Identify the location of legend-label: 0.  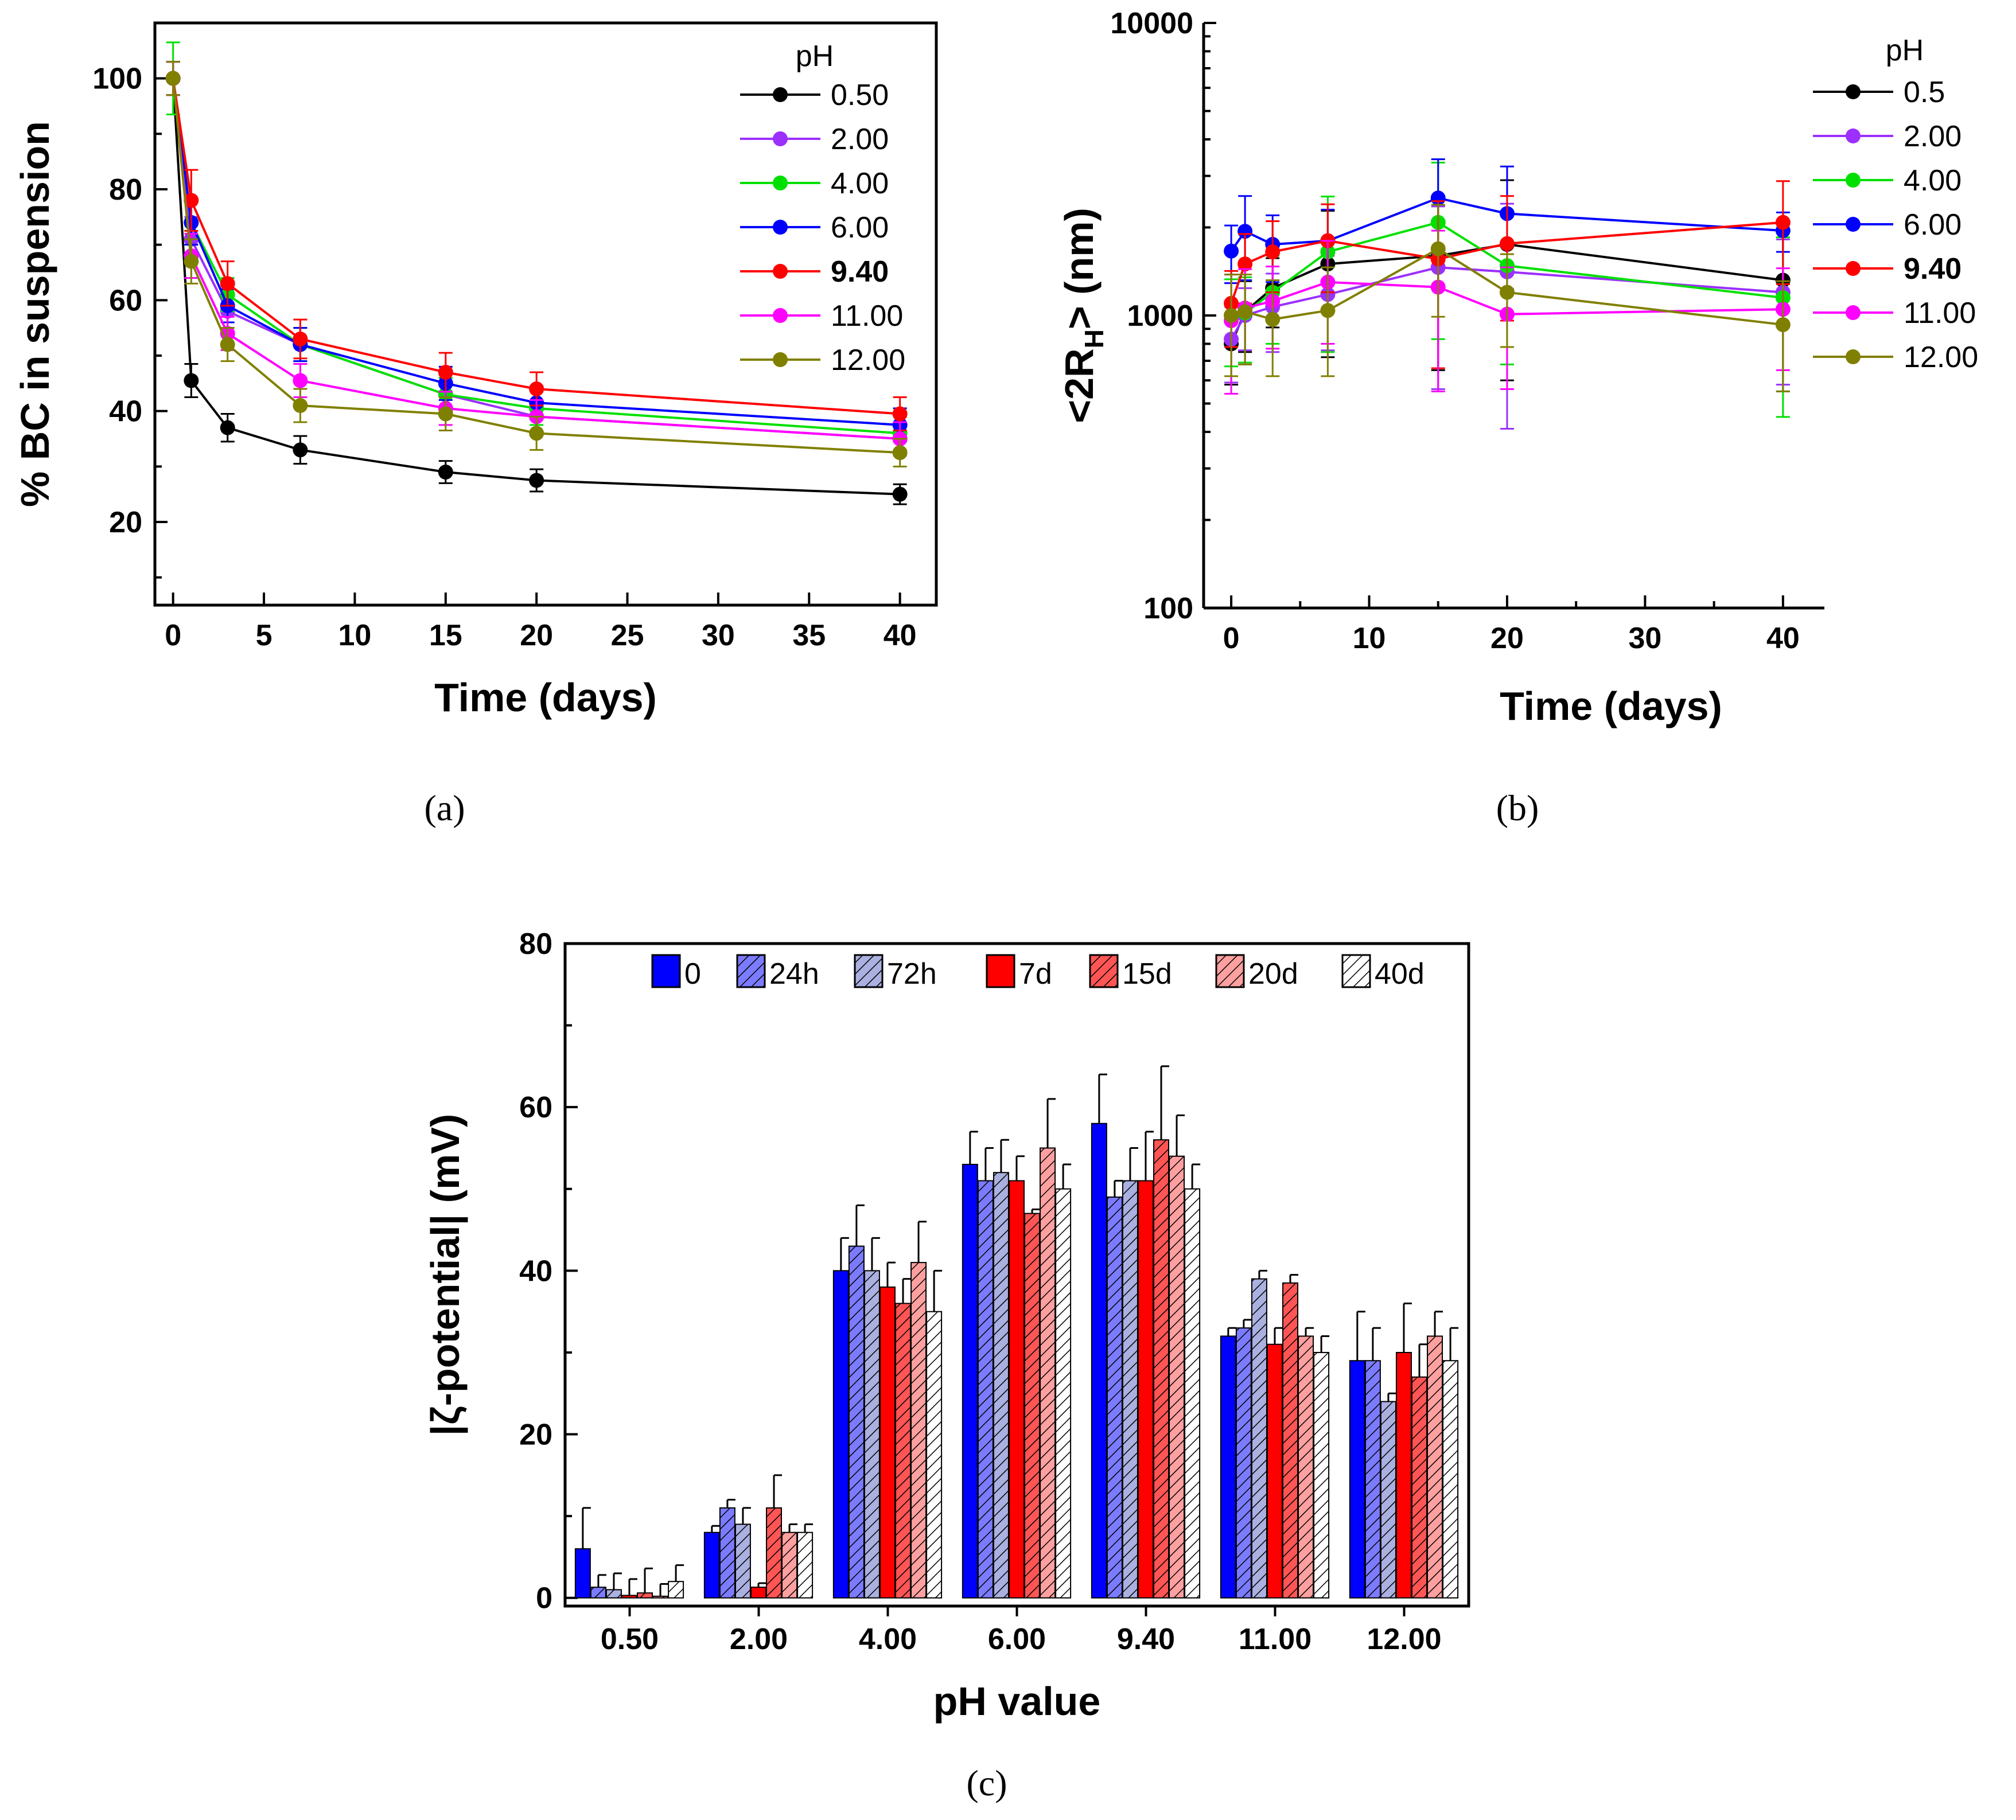
(692, 974).